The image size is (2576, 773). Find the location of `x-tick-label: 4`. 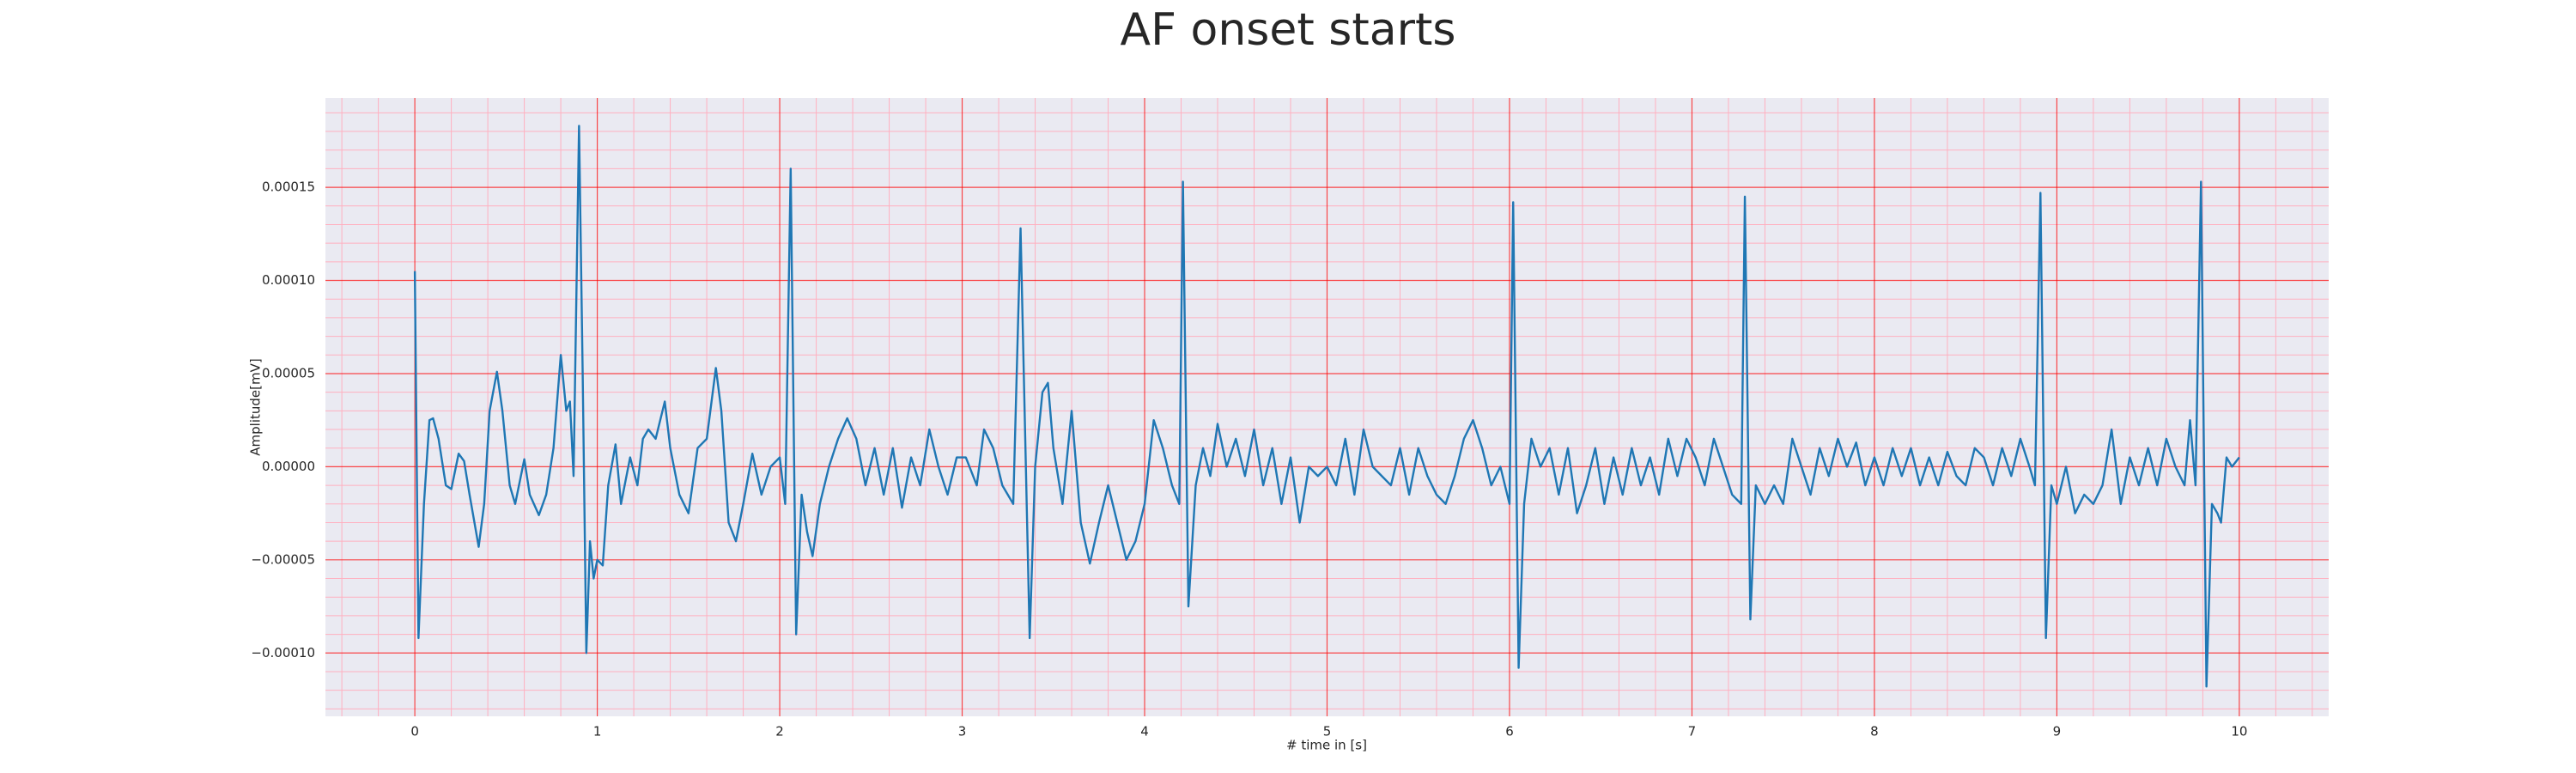

x-tick-label: 4 is located at coordinates (1144, 732).